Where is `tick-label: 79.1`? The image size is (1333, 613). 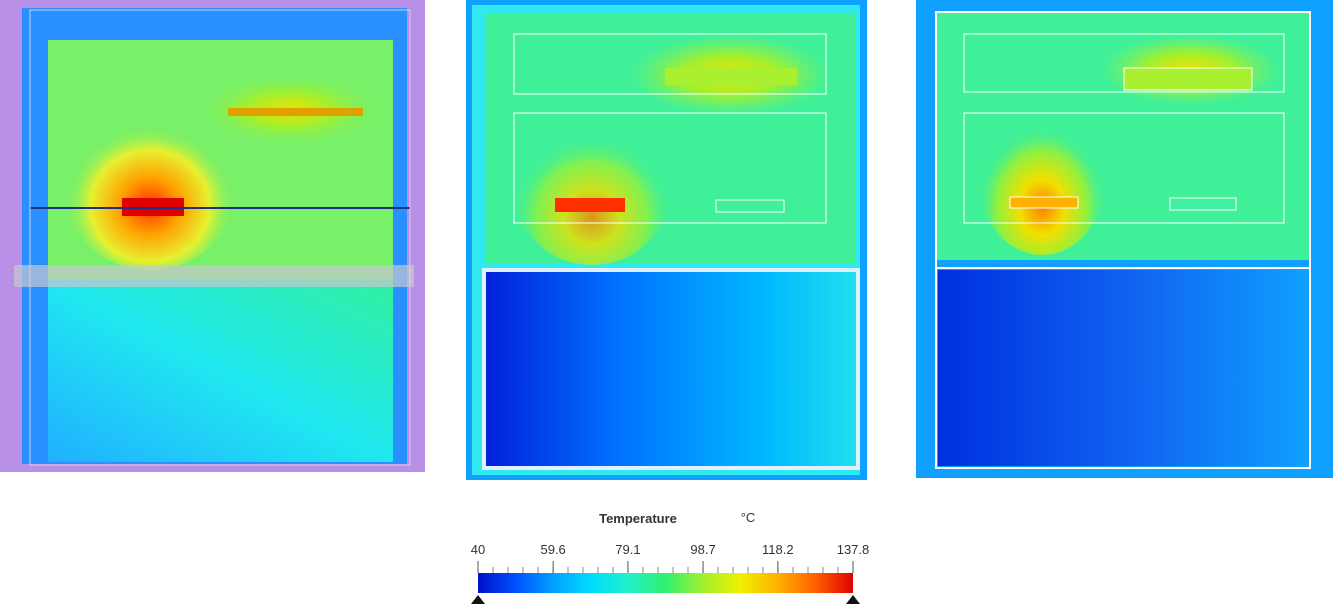
tick-label: 79.1 is located at coordinates (627, 549).